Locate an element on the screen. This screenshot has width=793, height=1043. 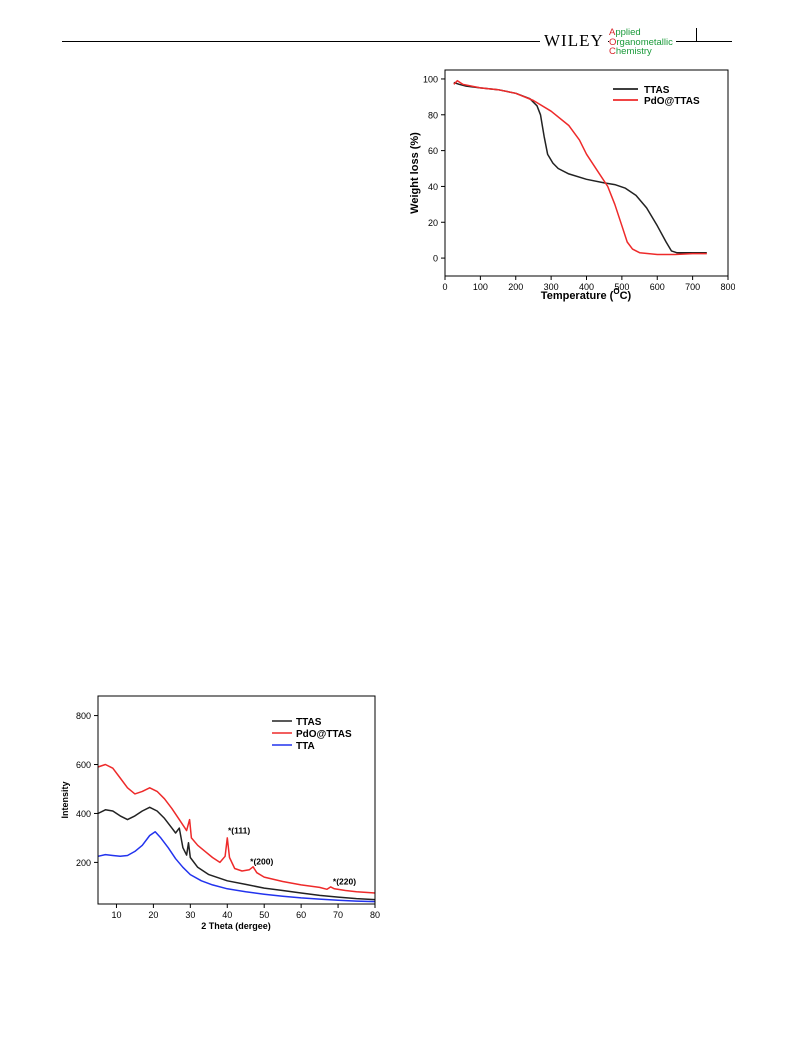
tga-y-axis-label: Weight loss (%) is located at coordinates (415, 173).